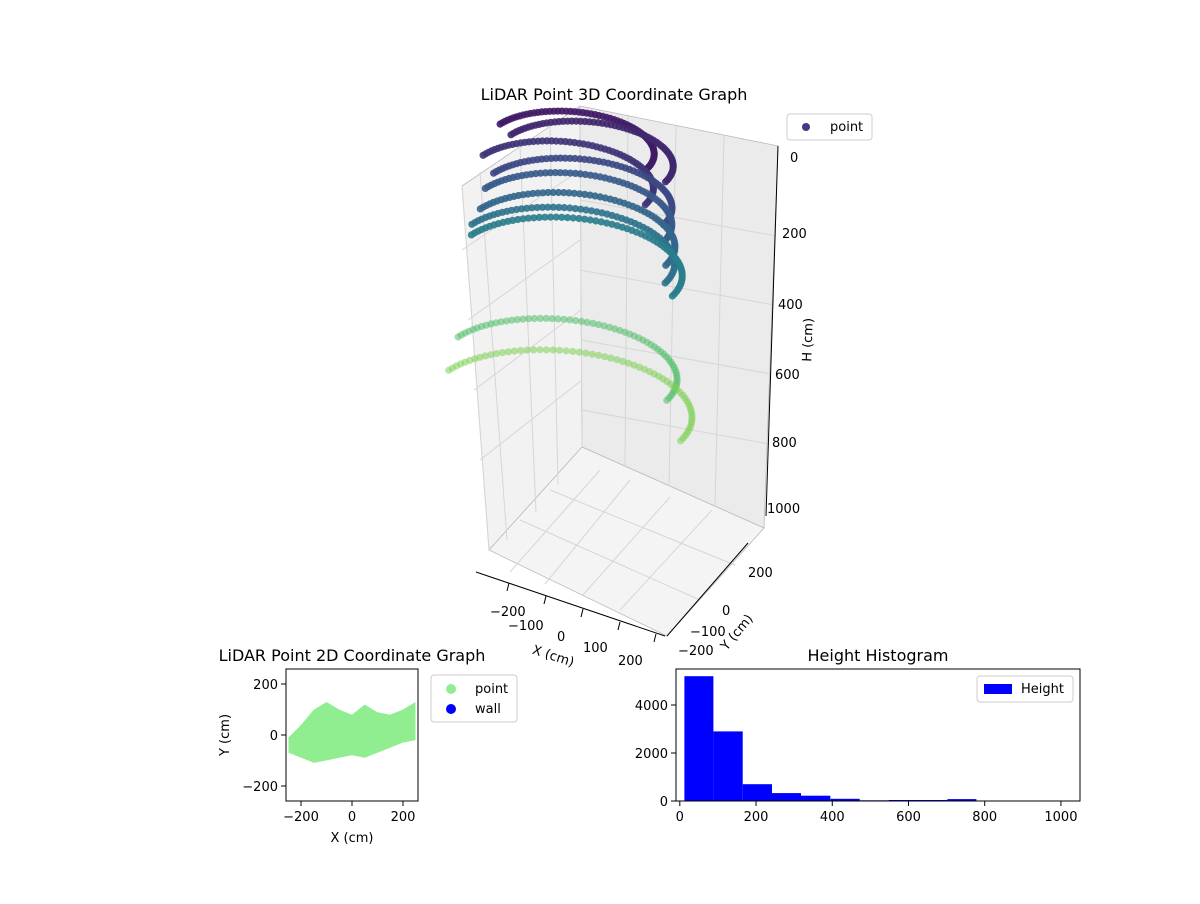  I want to click on legend-2d-label-wall: wall, so click(488, 709).